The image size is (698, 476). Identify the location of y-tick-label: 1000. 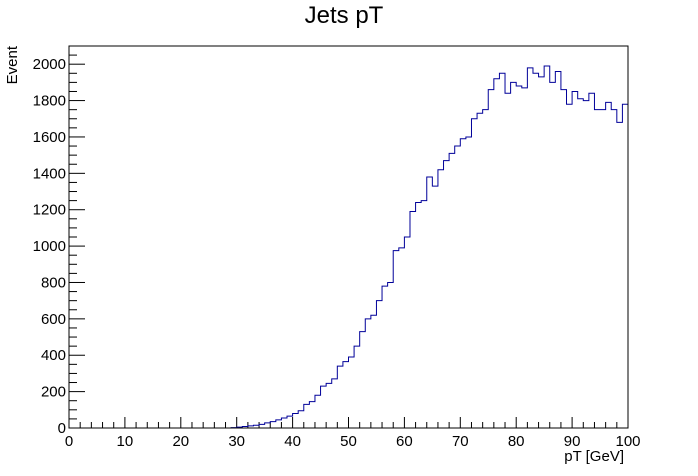
(49, 246).